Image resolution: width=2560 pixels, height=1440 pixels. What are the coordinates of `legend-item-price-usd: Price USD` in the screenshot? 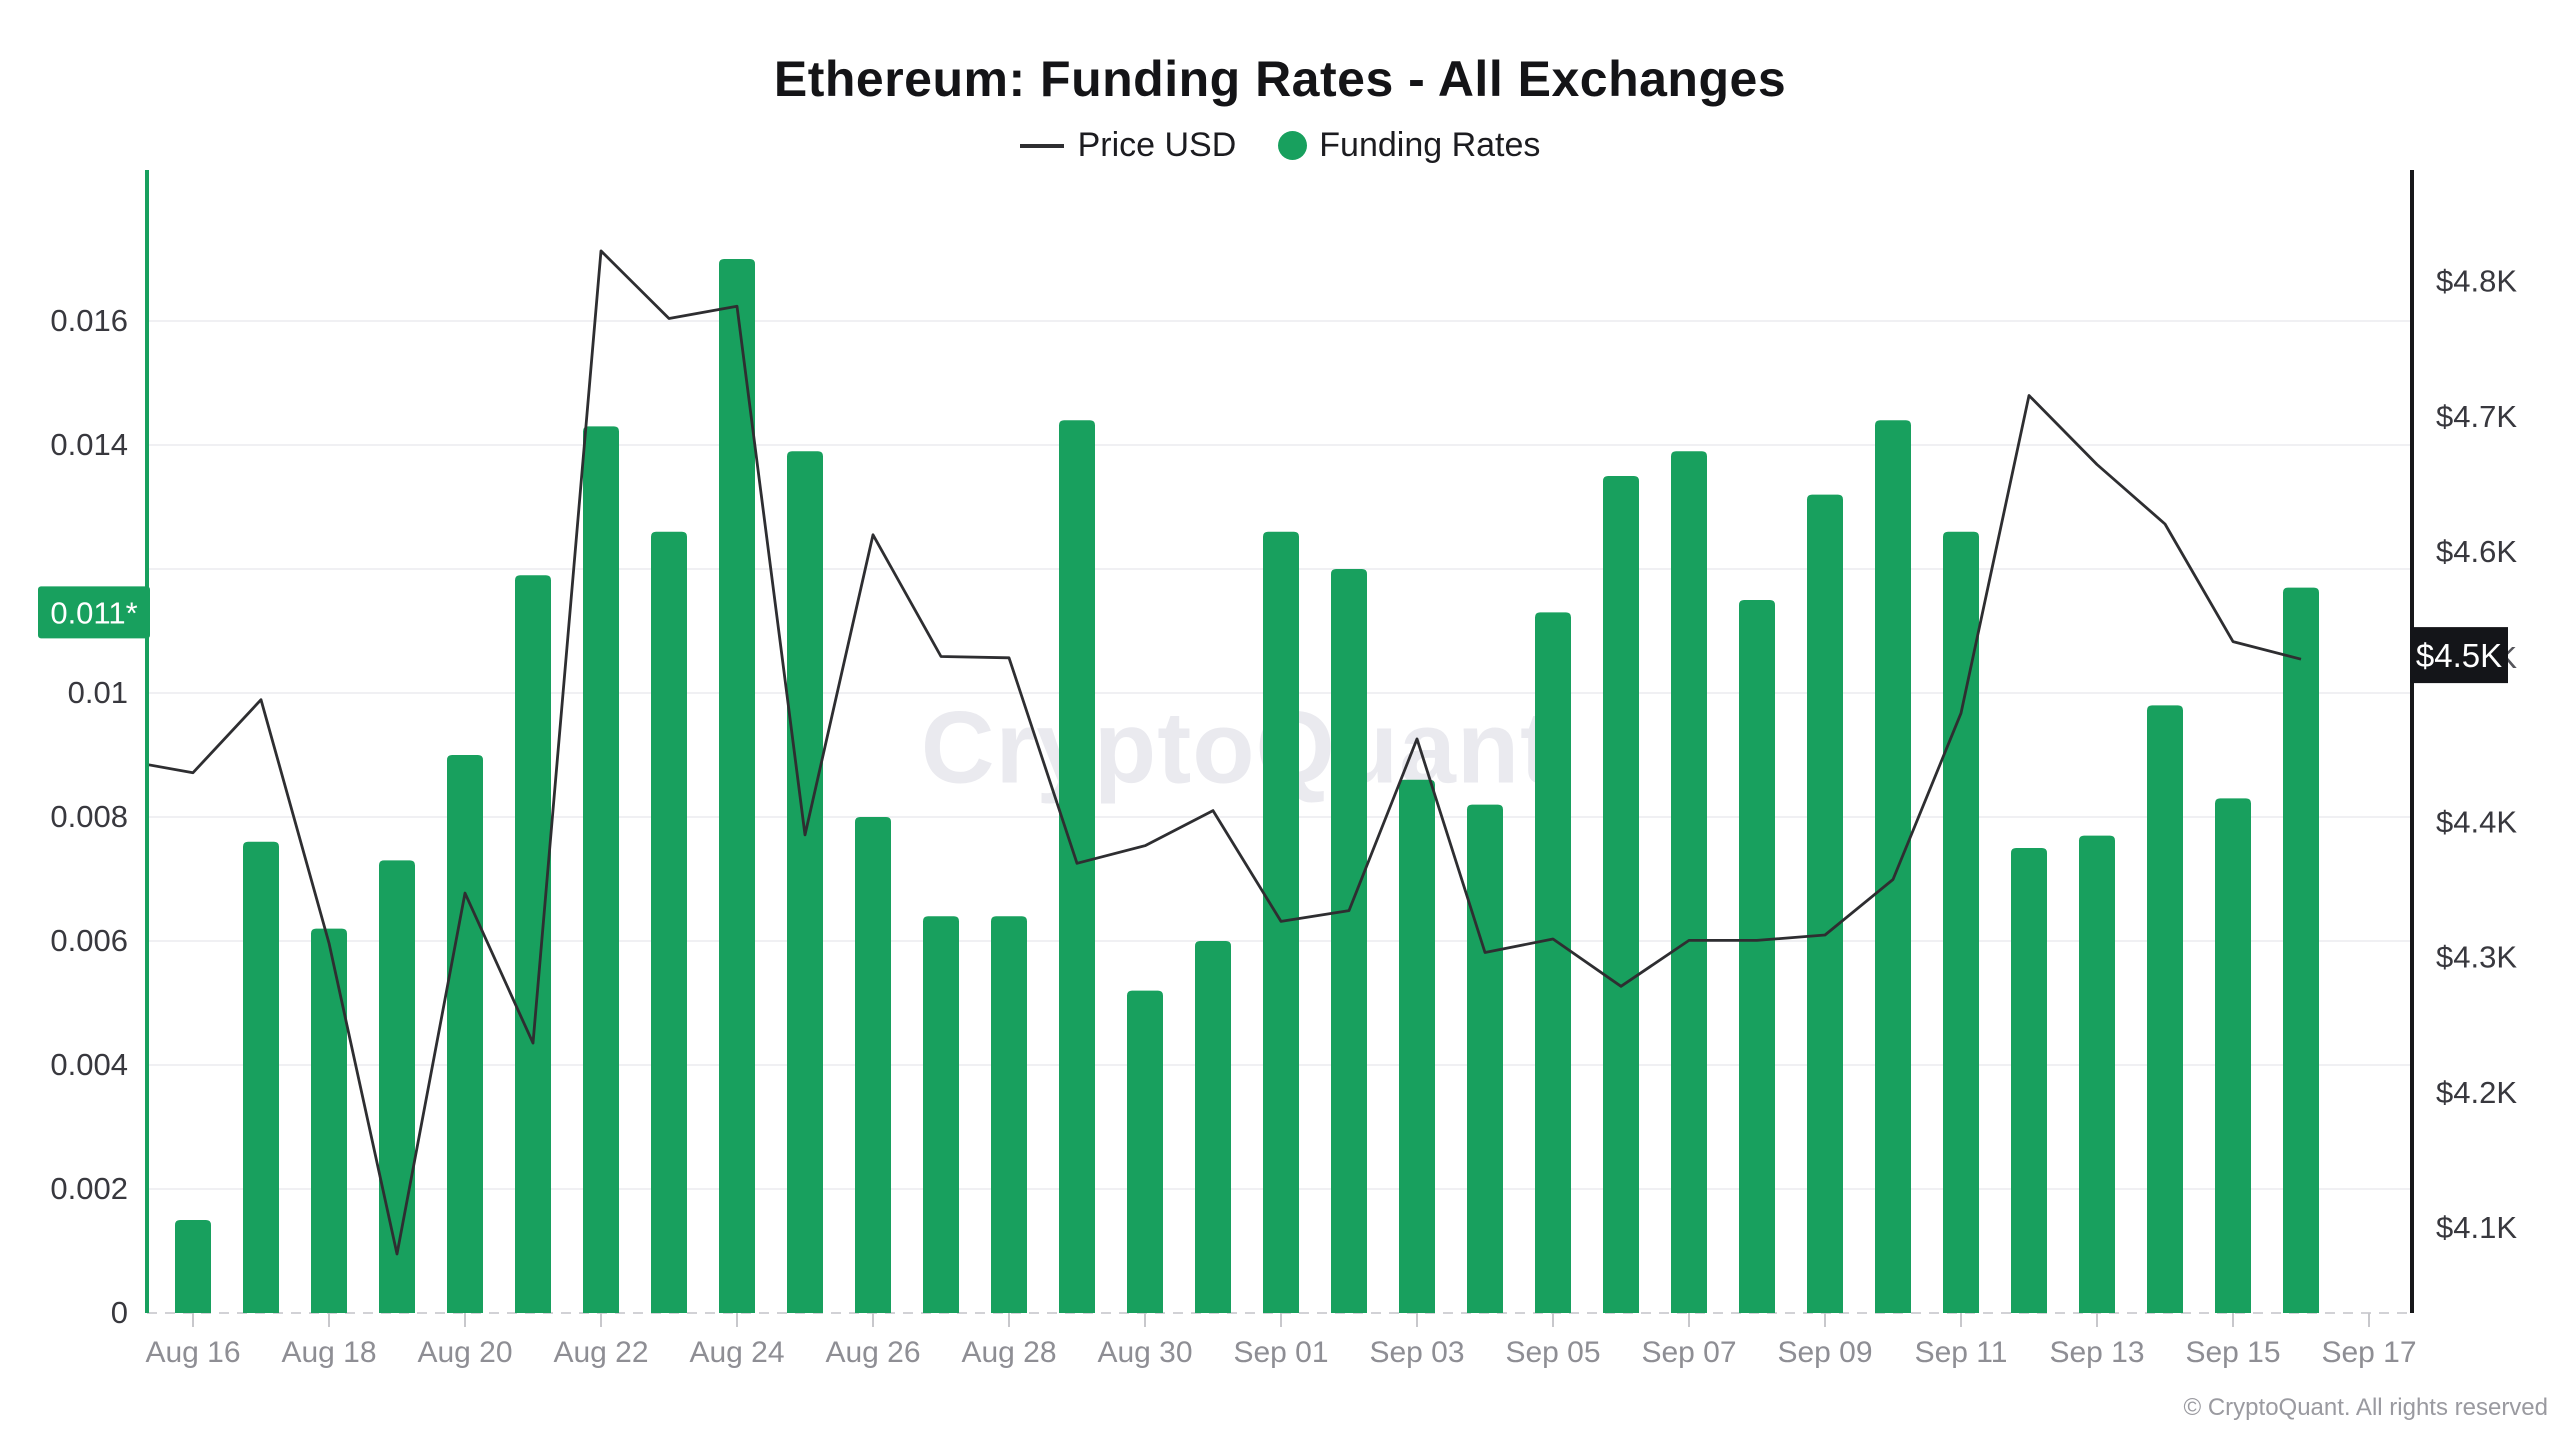 It's located at (1128, 145).